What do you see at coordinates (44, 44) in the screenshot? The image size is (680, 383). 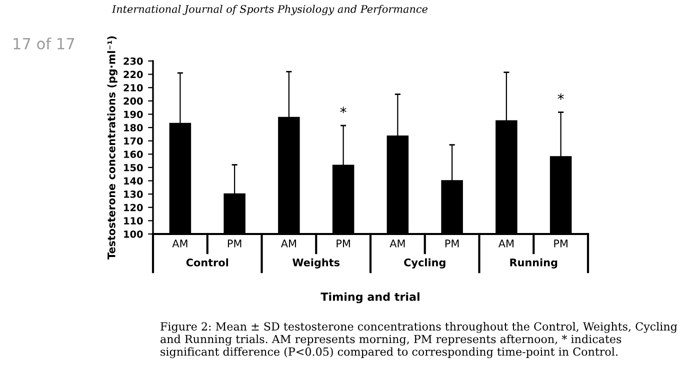 I see `text: 17 of 17` at bounding box center [44, 44].